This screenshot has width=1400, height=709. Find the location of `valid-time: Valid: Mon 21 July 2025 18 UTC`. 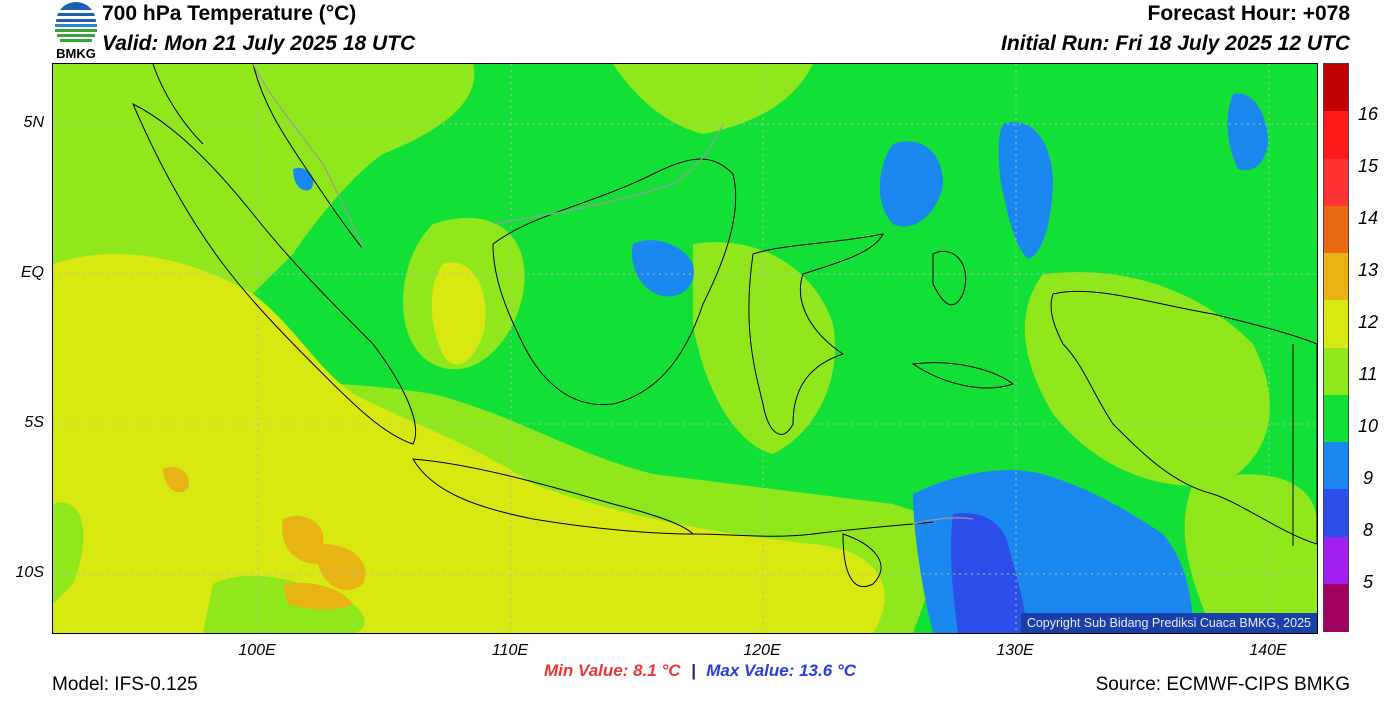

valid-time: Valid: Mon 21 July 2025 18 UTC is located at coordinates (259, 43).